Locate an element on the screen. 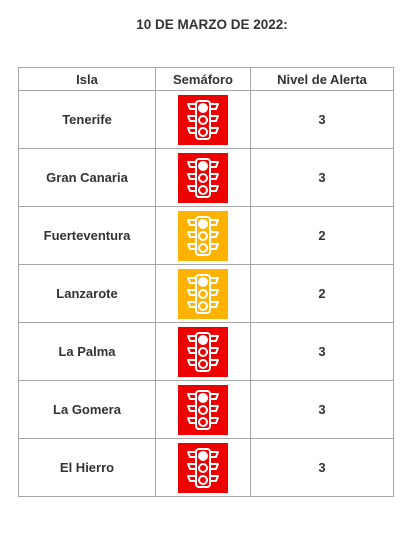 The width and height of the screenshot is (410, 546). island-name: Gran Canaria is located at coordinates (87, 177).